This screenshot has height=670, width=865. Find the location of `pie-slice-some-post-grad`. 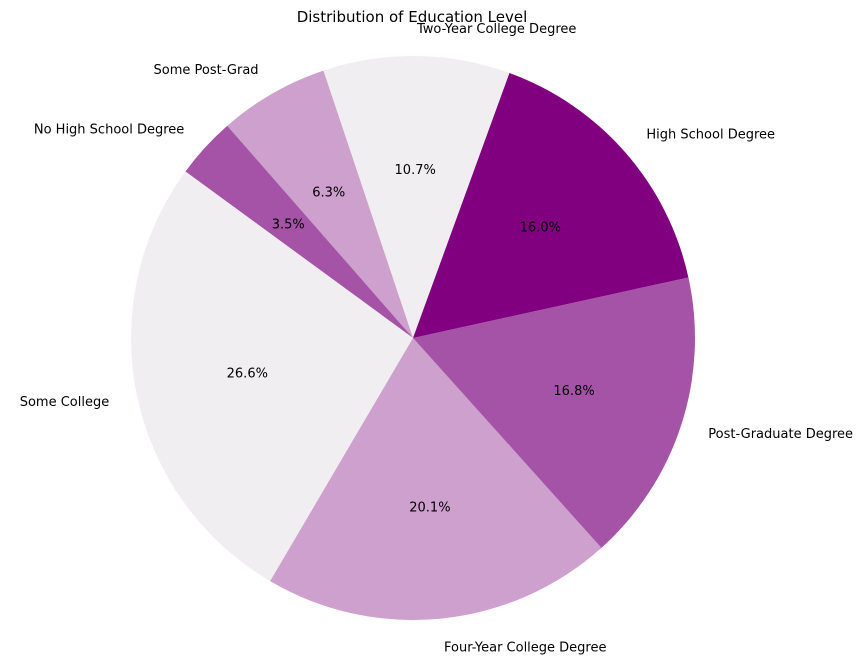

pie-slice-some-post-grad is located at coordinates (320, 204).